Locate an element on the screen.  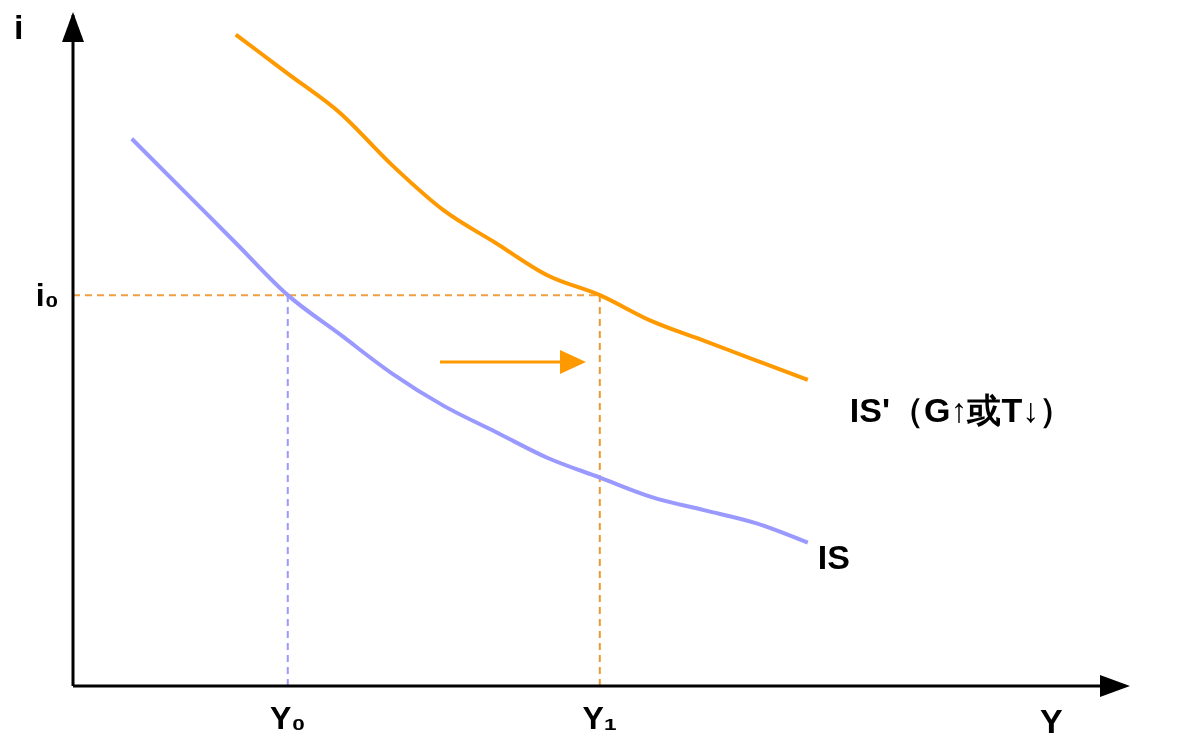
ref-line-label: i₀ is located at coordinates (47, 295).